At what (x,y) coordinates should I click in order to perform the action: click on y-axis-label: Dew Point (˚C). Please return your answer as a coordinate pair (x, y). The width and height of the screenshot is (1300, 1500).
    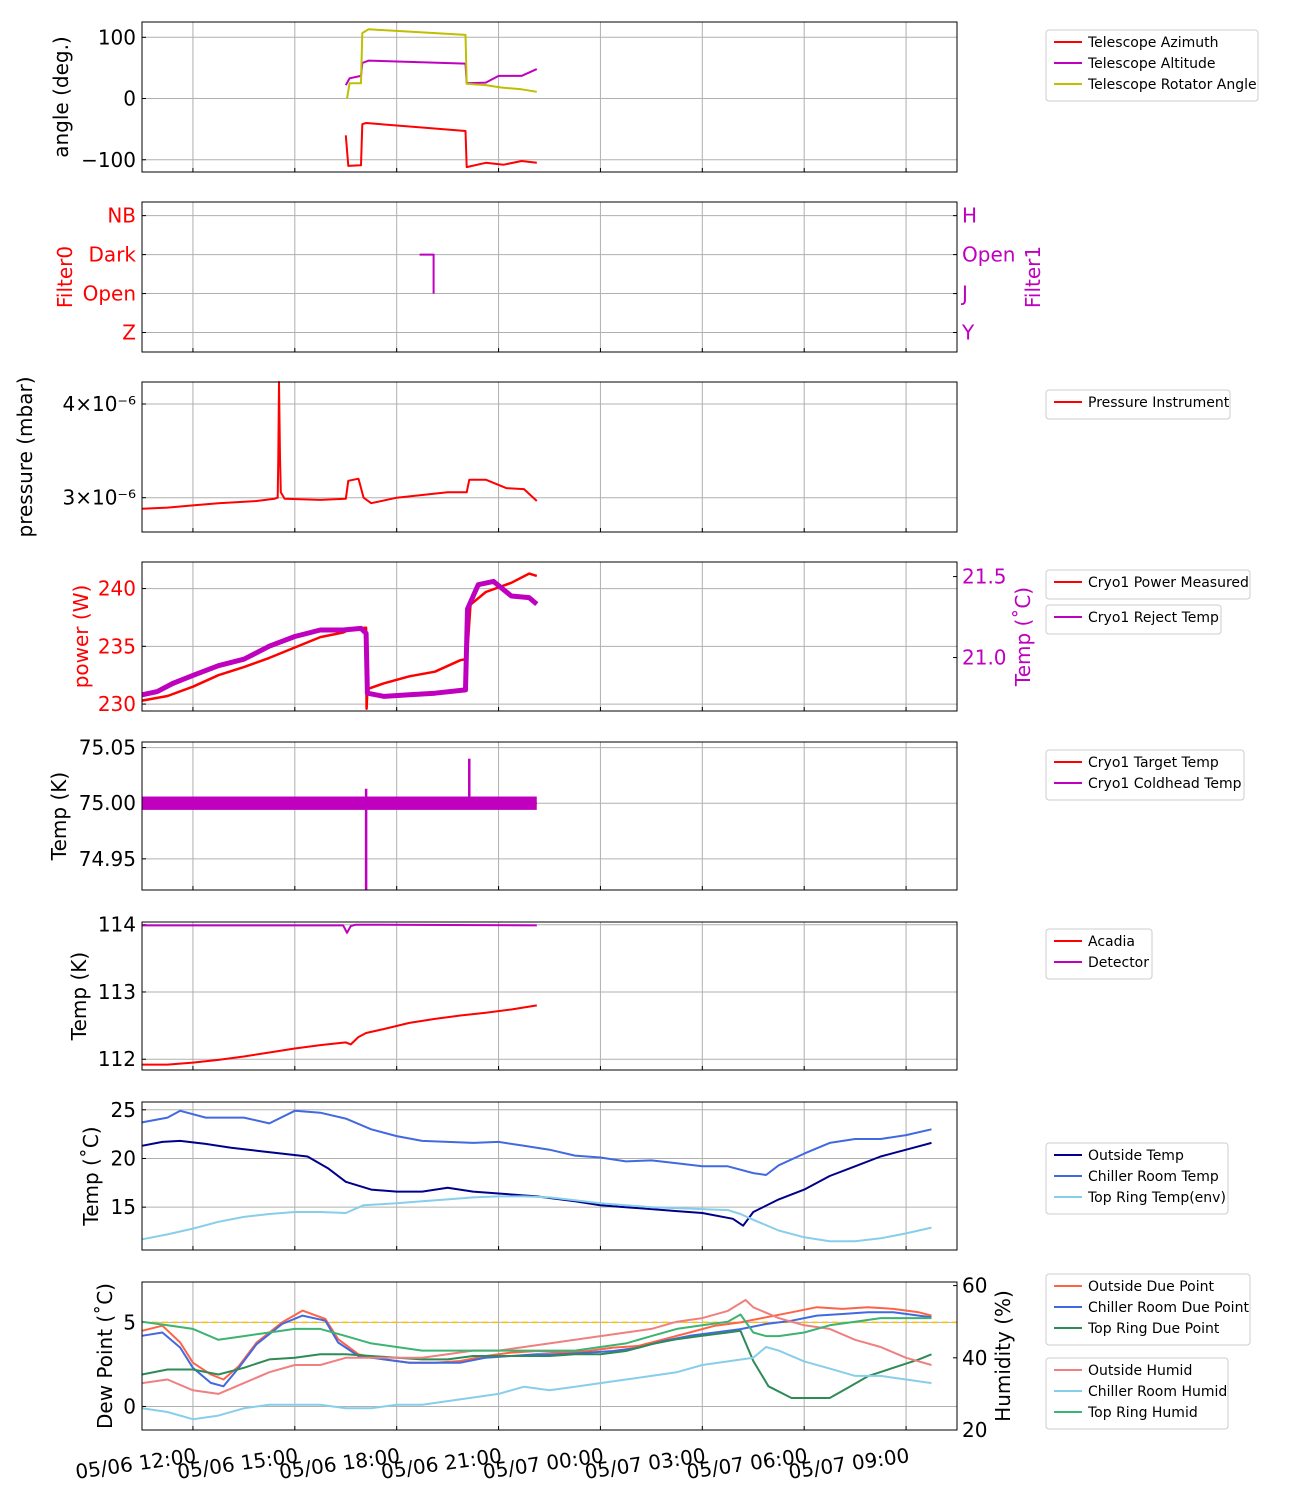
    Looking at the image, I should click on (105, 1356).